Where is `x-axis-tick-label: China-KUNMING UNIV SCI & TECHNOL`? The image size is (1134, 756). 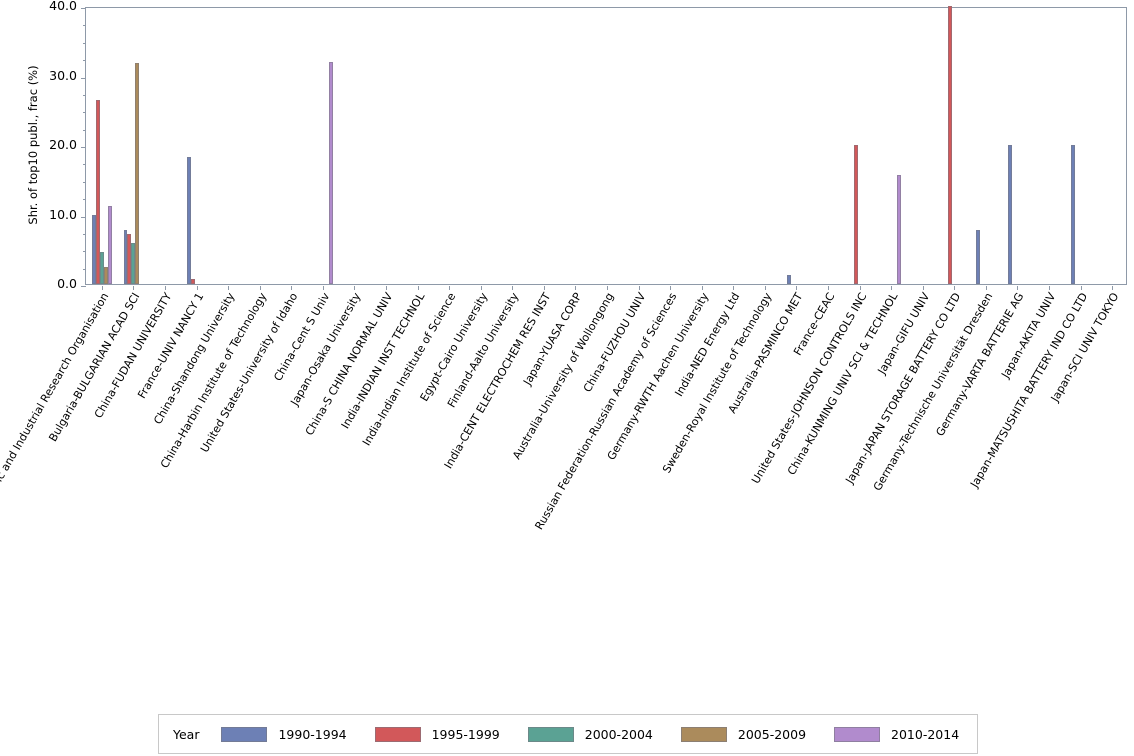 x-axis-tick-label: China-KUNMING UNIV SCI & TECHNOL is located at coordinates (843, 384).